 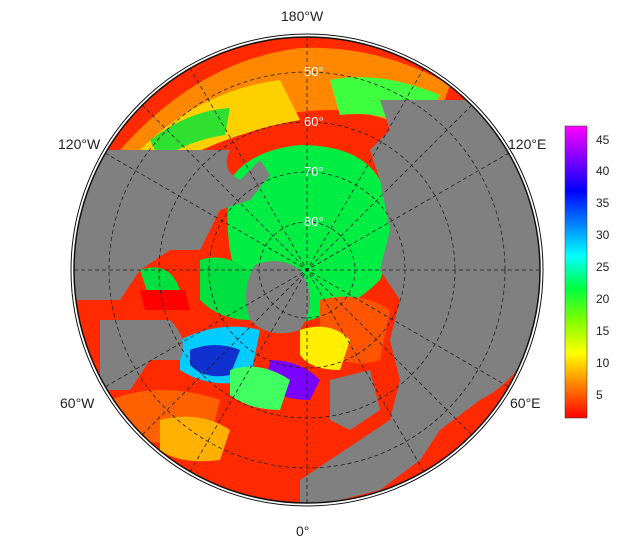 What do you see at coordinates (603, 140) in the screenshot?
I see `colorbar-tick: 45` at bounding box center [603, 140].